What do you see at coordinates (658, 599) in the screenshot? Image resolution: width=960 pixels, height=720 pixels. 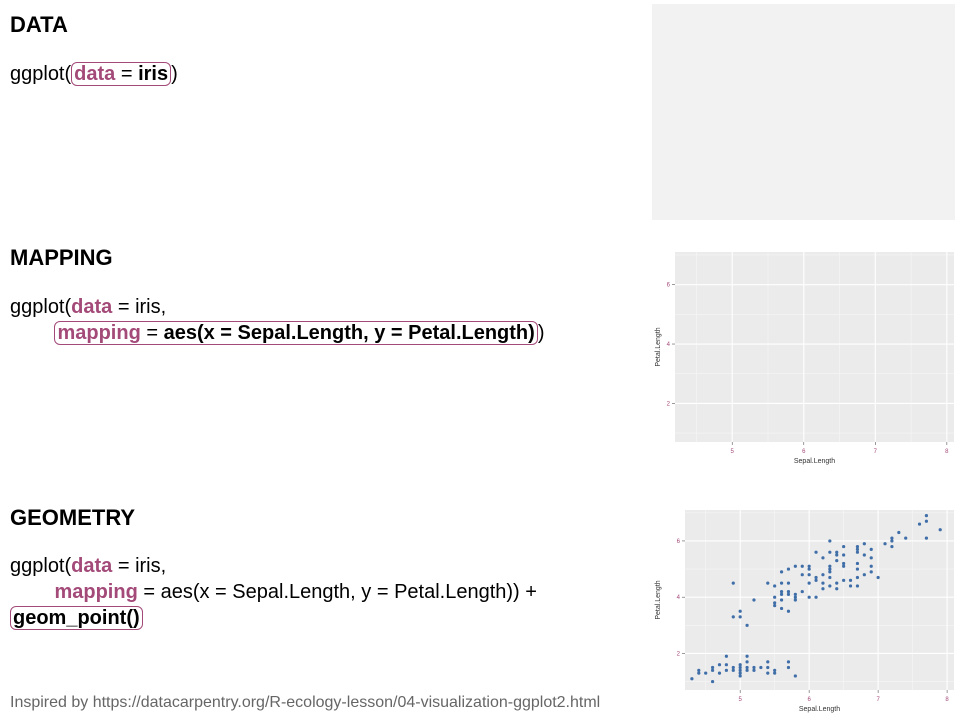 I see `y-axis-label: Petal.Length` at bounding box center [658, 599].